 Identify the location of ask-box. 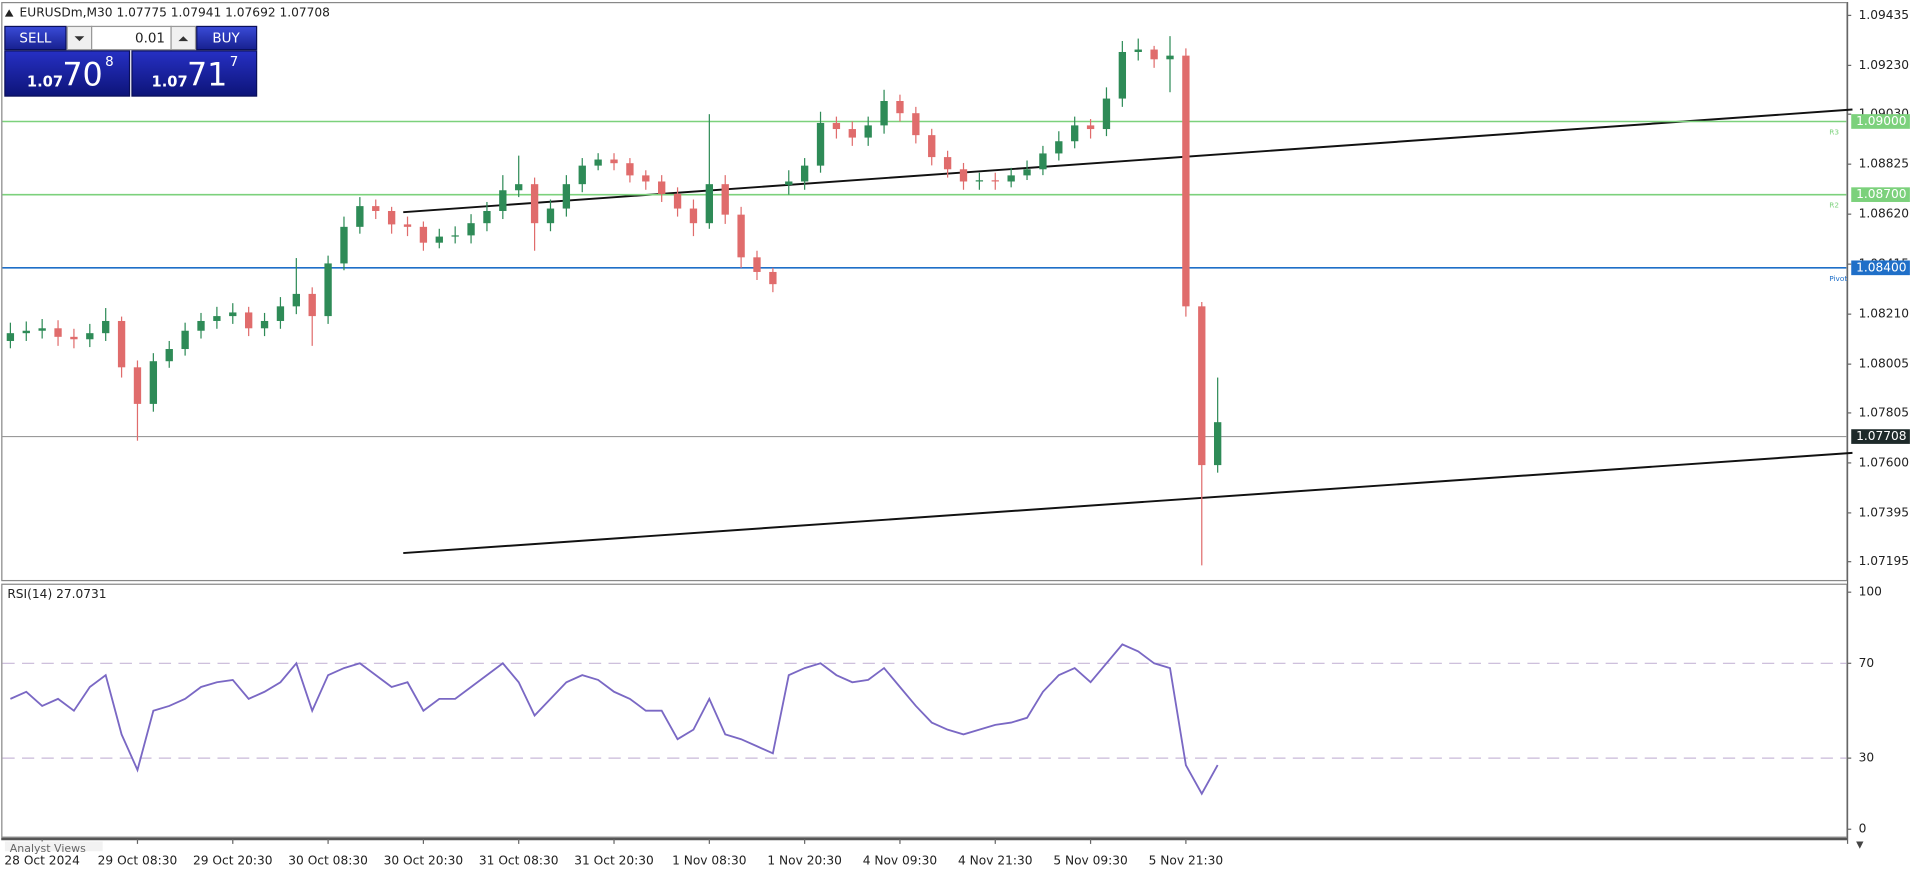
(194, 73).